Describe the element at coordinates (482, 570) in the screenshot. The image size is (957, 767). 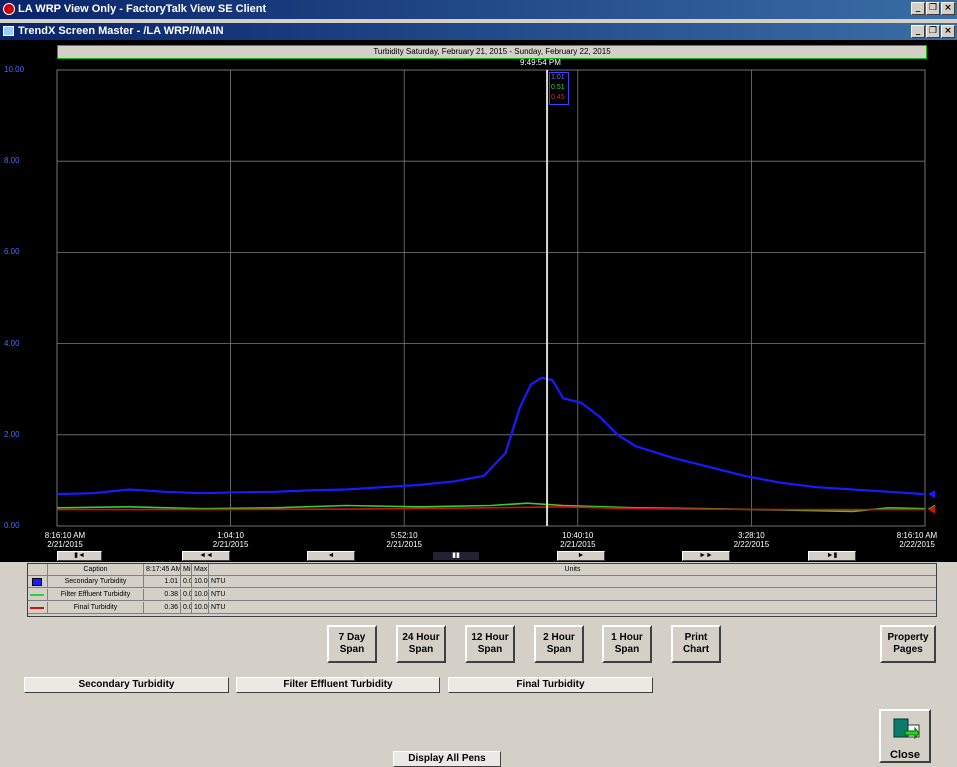
I see `legend-header-row: Caption 8:17:45 AM Min Max Units` at that location.